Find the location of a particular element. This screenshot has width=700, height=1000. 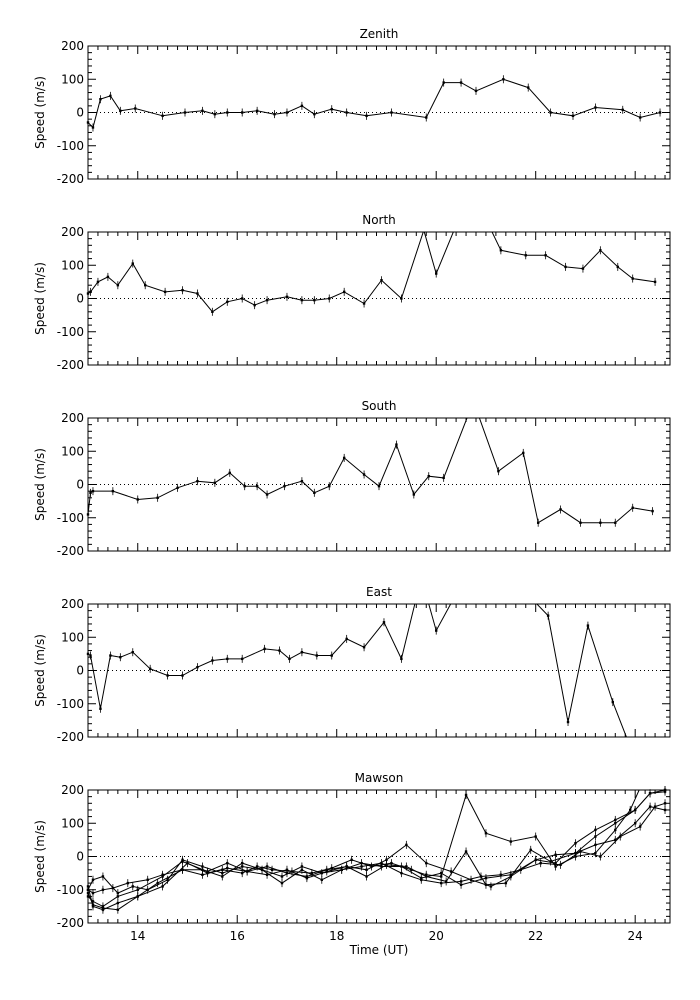

panel-mawson: Mawson Speed (m/s) 200 100 0 -100 -200 is located at coordinates (352, 850).